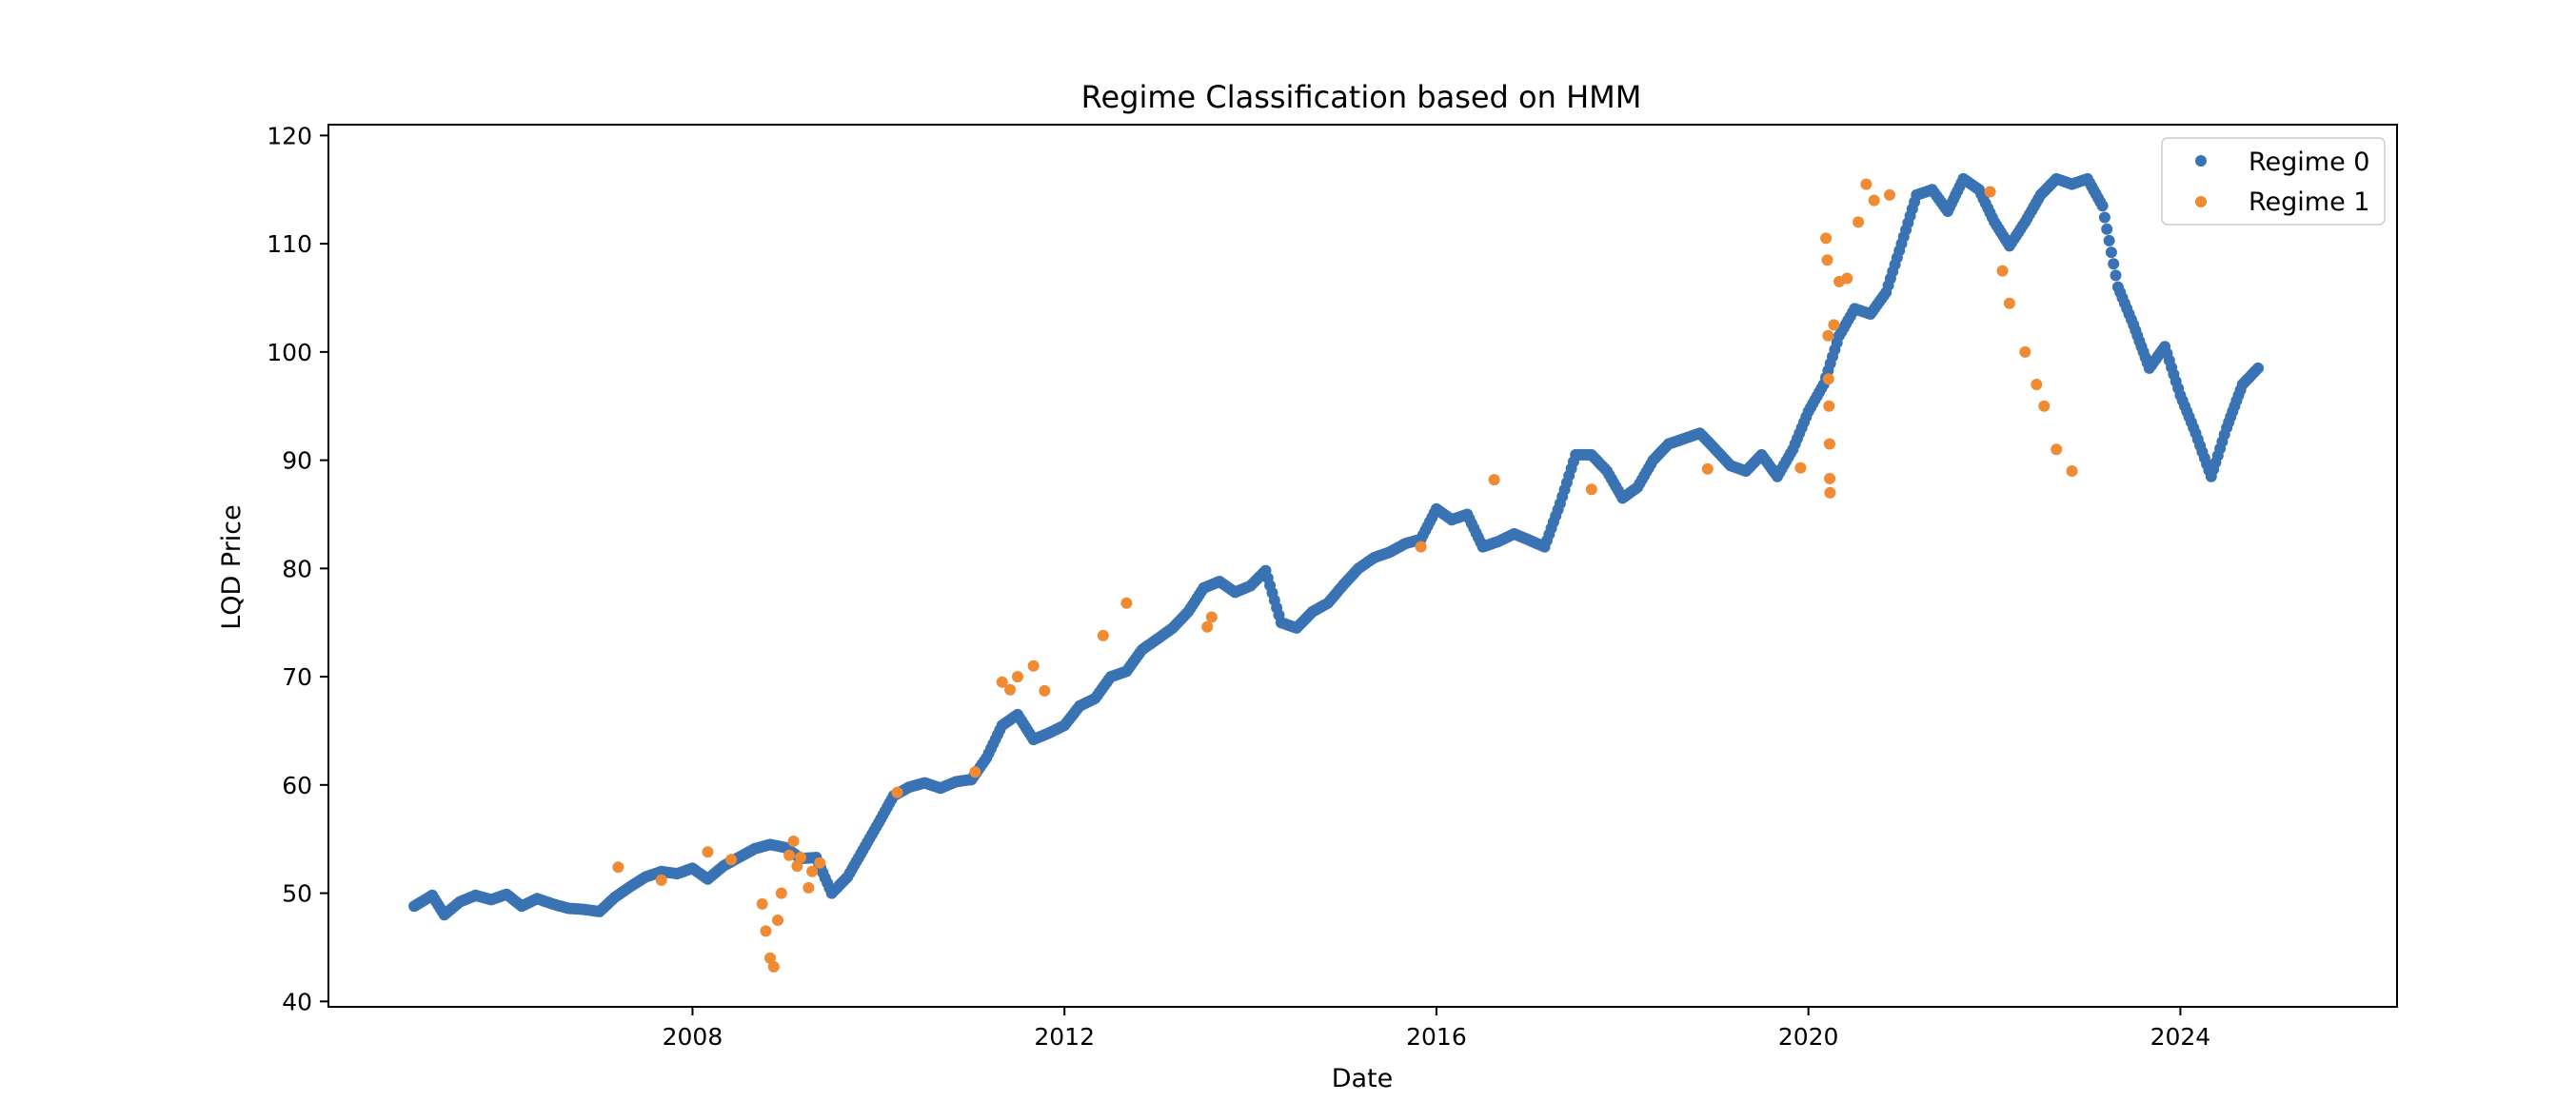 The image size is (2576, 1102). Describe the element at coordinates (2180, 1037) in the screenshot. I see `x-tick-label: 2024` at that location.